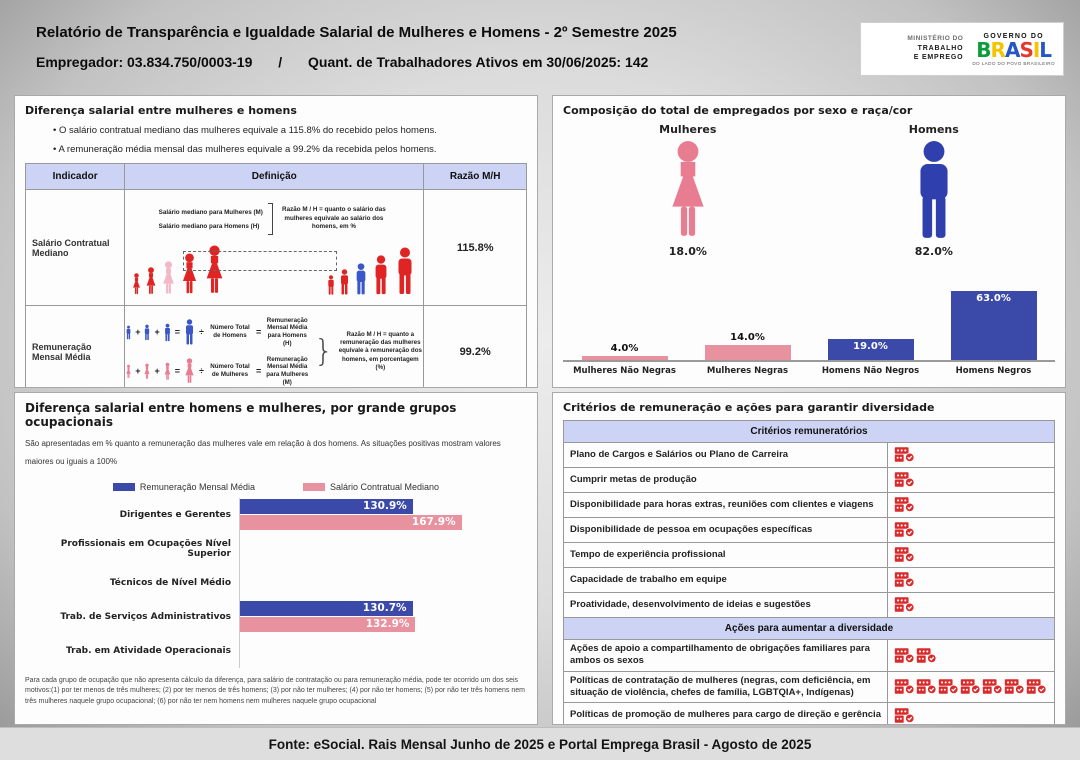 This screenshot has height=760, width=1080. I want to click on bar: 63.0%, so click(993, 325).